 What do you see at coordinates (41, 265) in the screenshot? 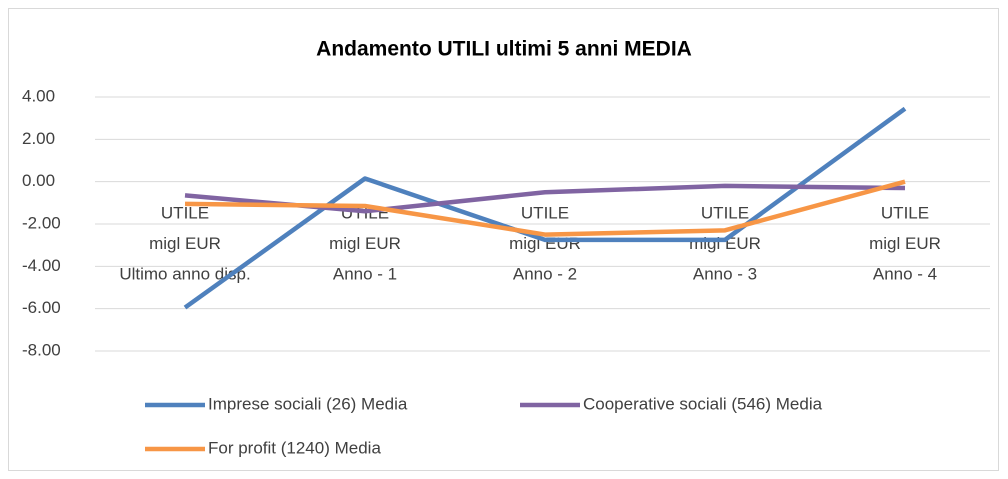
I see `y-tick-label: -4.00` at bounding box center [41, 265].